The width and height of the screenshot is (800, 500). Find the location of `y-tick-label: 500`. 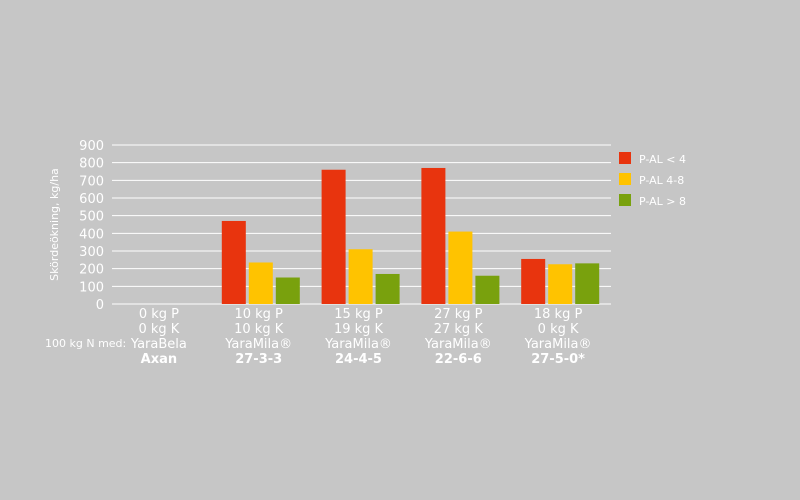

y-tick-label: 500 is located at coordinates (91, 217).